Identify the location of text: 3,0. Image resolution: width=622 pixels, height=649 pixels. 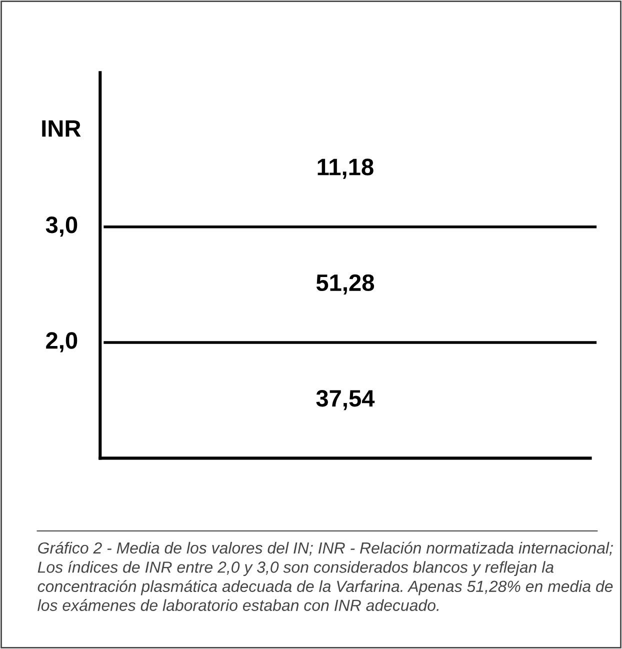
(62, 226).